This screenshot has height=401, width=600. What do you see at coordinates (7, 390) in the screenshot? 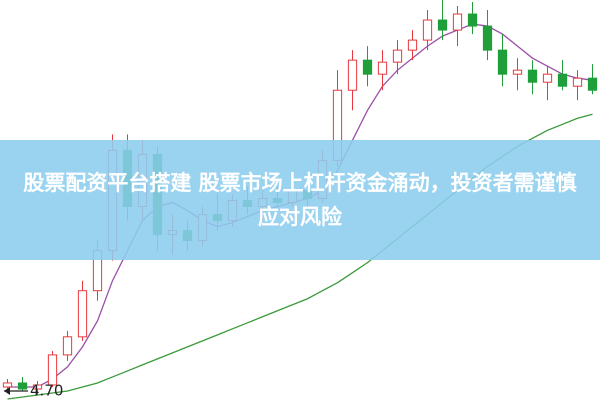
I see `price-marker-head` at bounding box center [7, 390].